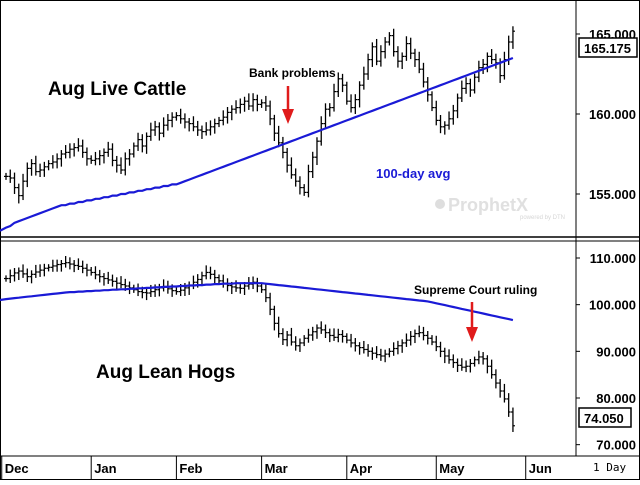 This screenshot has height=485, width=640. Describe the element at coordinates (452, 468) in the screenshot. I see `month-label: May` at that location.